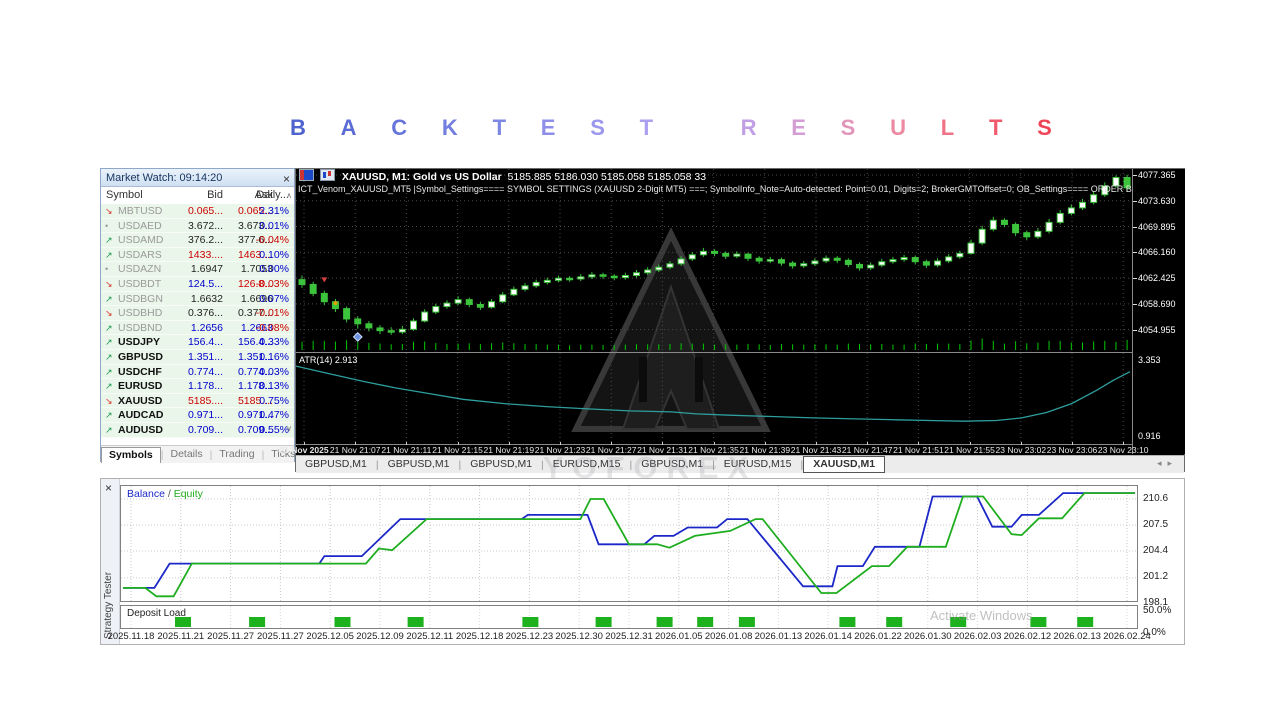 This screenshot has height=720, width=1280. What do you see at coordinates (995, 127) in the screenshot?
I see `title-letter: T` at bounding box center [995, 127].